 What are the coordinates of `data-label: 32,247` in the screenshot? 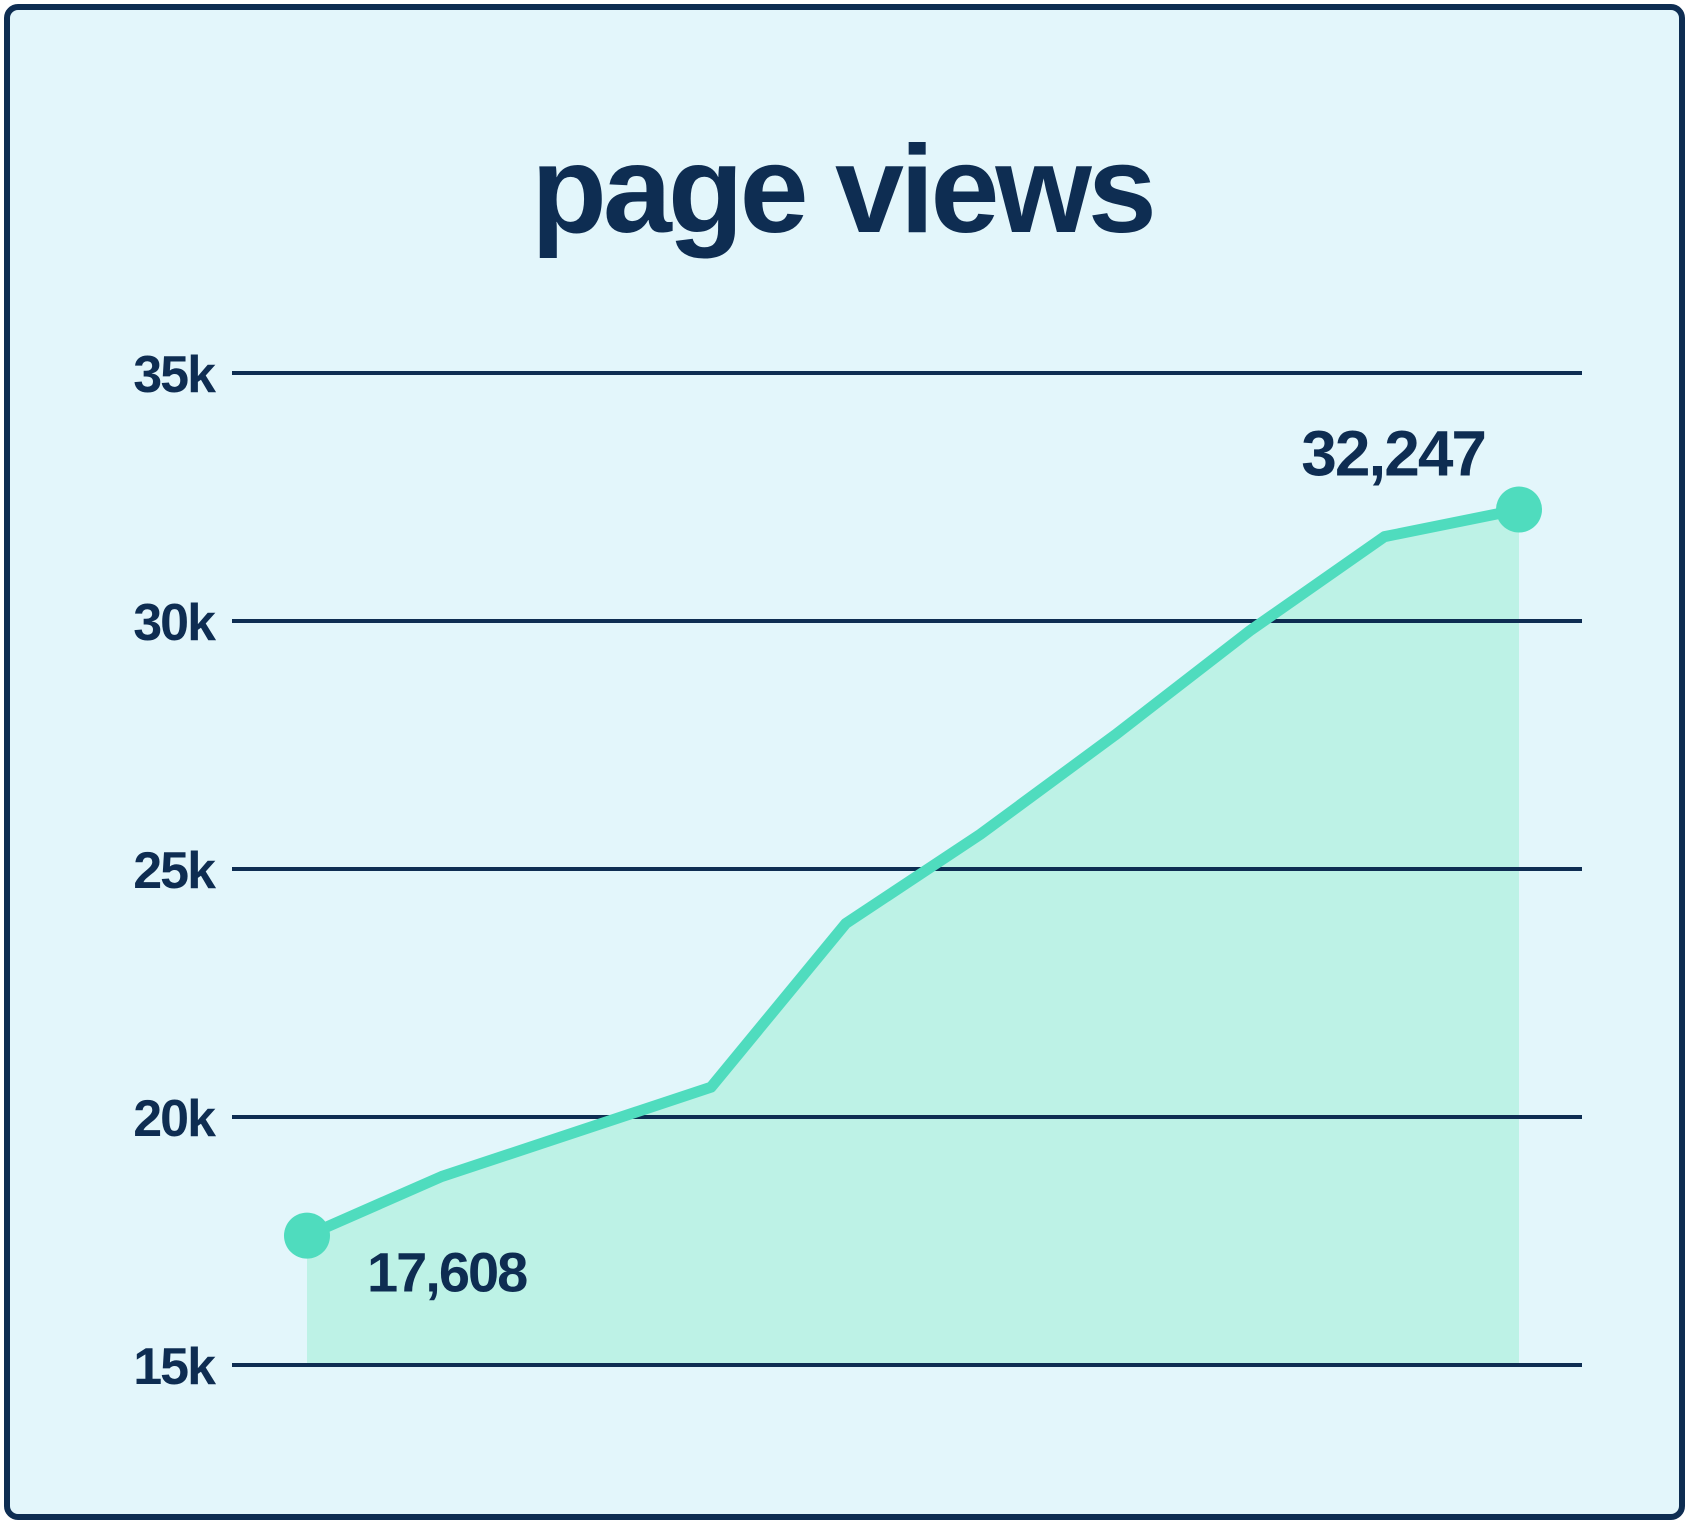 It's located at (1393, 454).